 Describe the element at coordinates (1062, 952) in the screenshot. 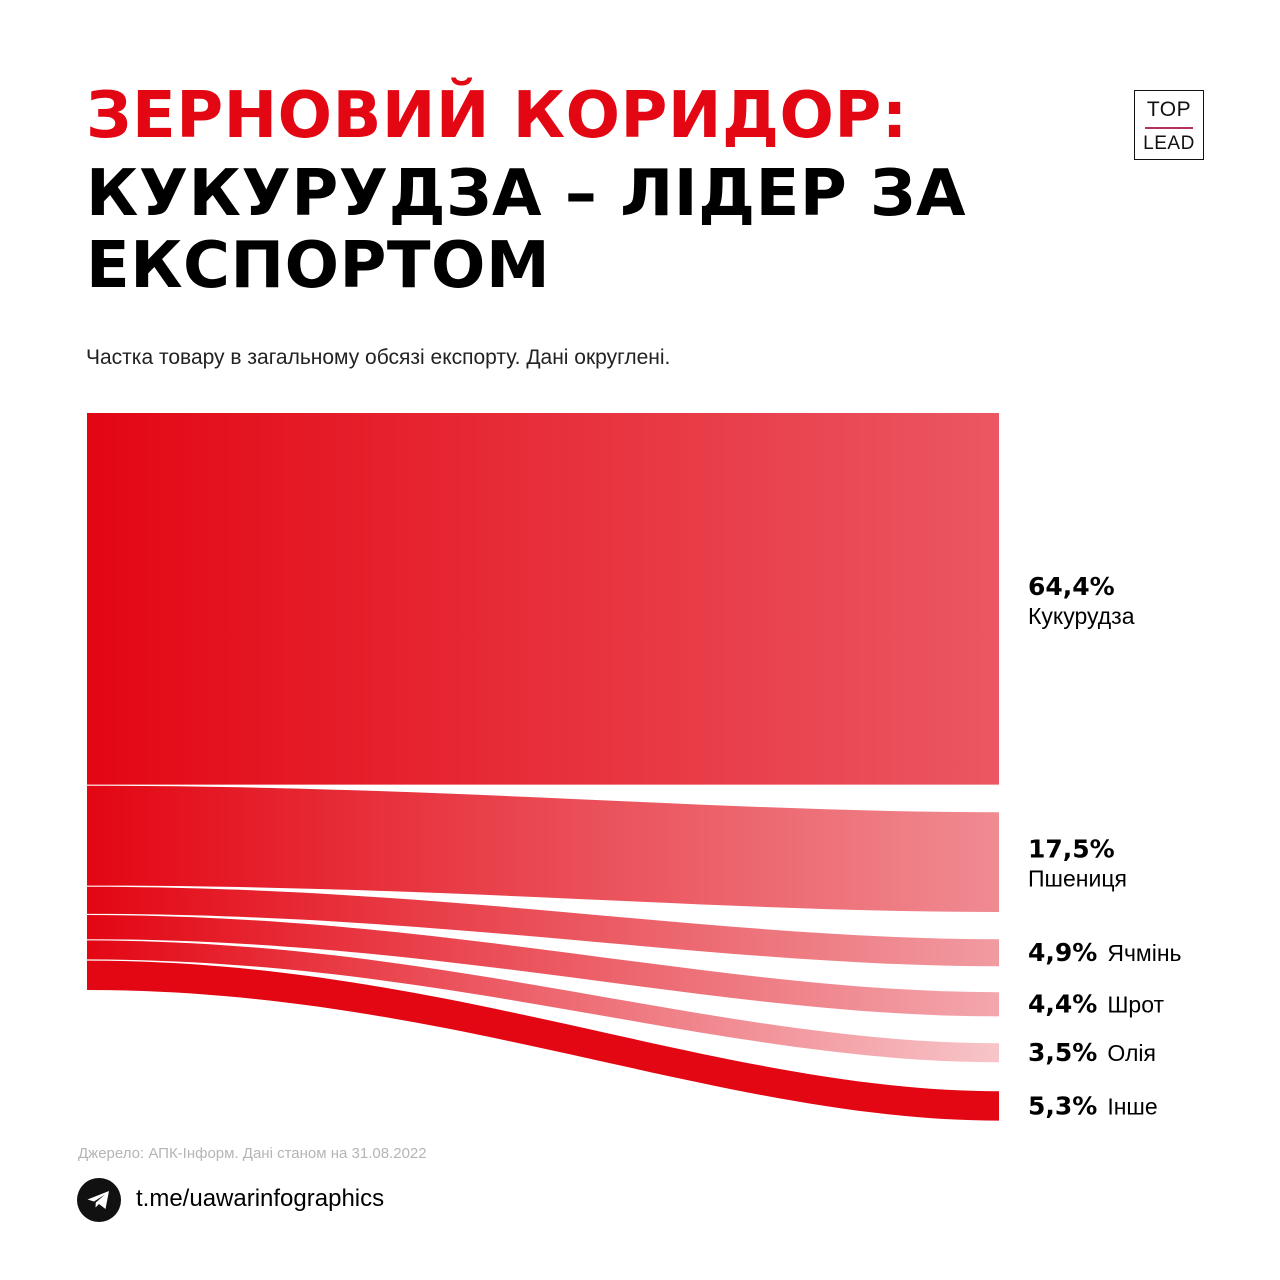

I see `value-label-3: 4,9%` at that location.